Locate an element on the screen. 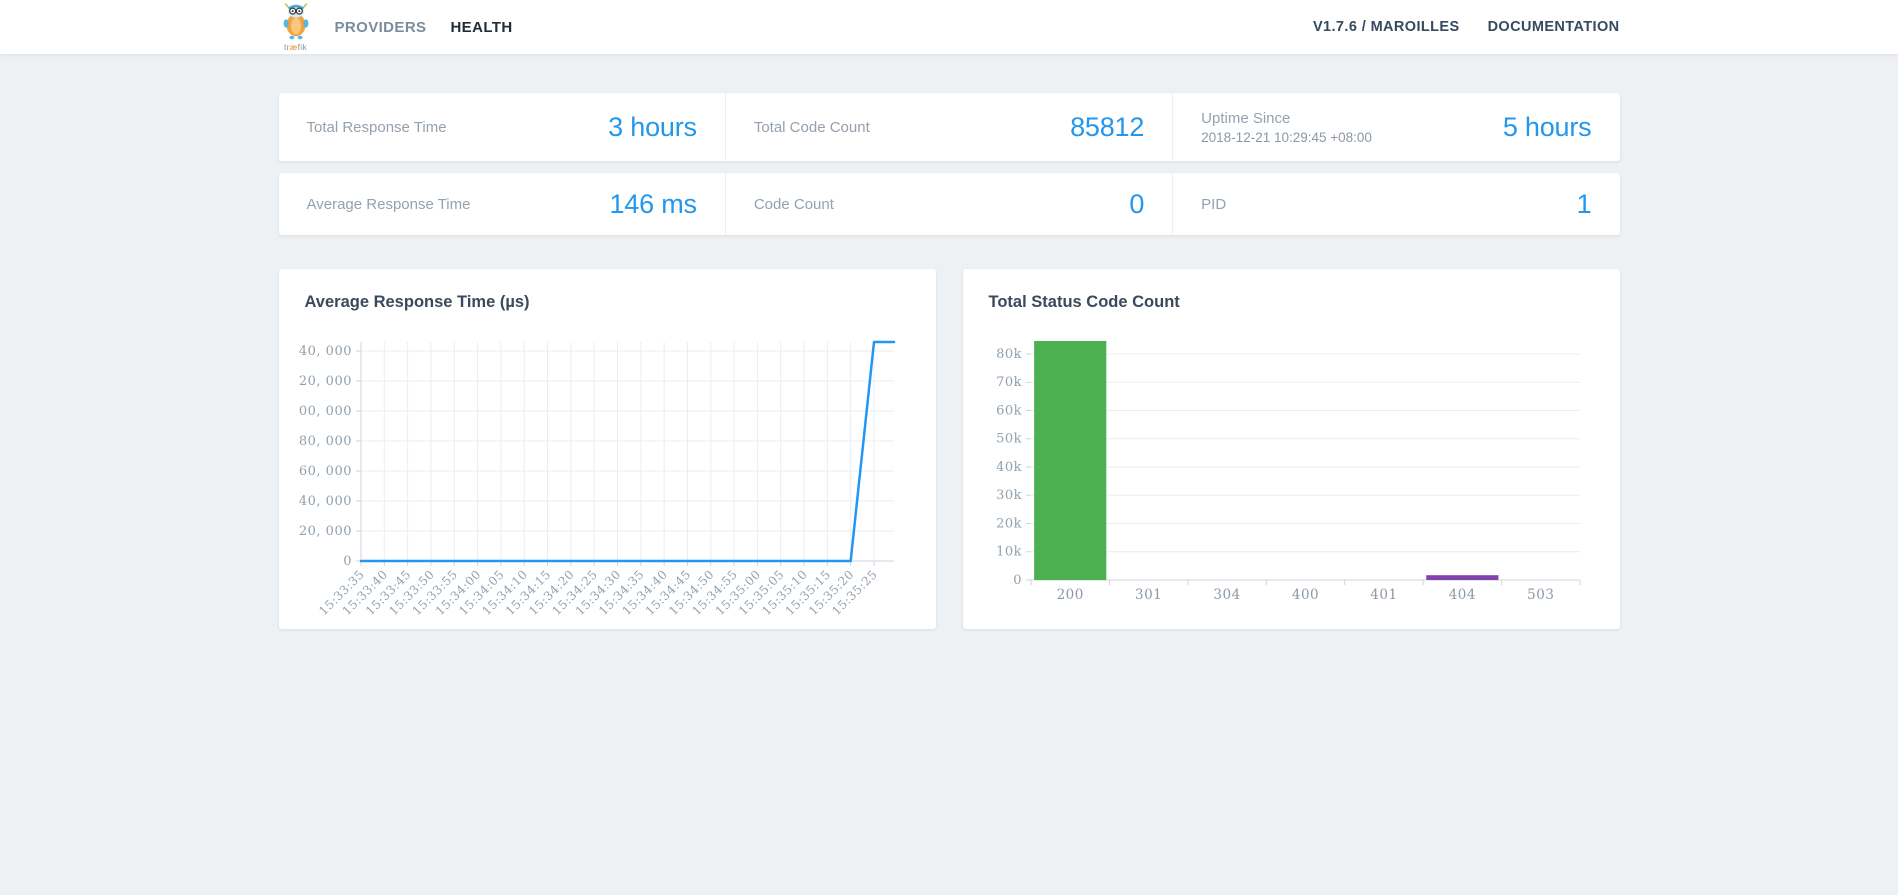 The height and width of the screenshot is (895, 1898). stat-value: 85812 is located at coordinates (1107, 126).